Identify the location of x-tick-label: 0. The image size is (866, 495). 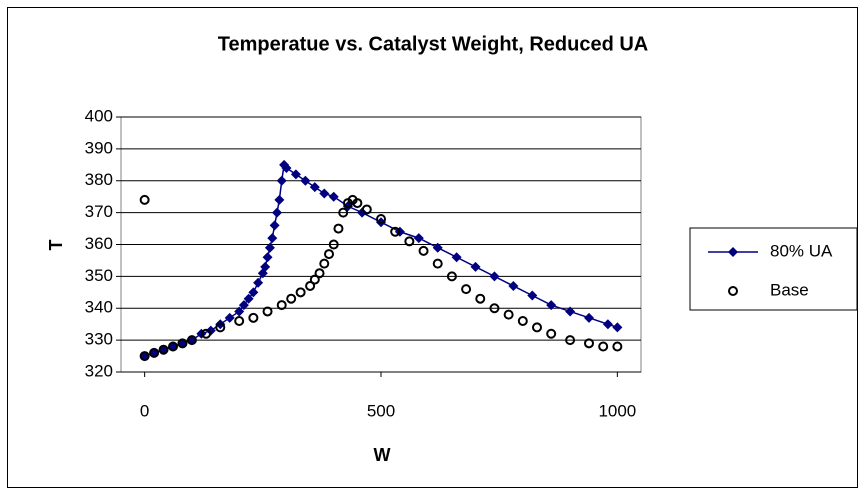
(144, 410).